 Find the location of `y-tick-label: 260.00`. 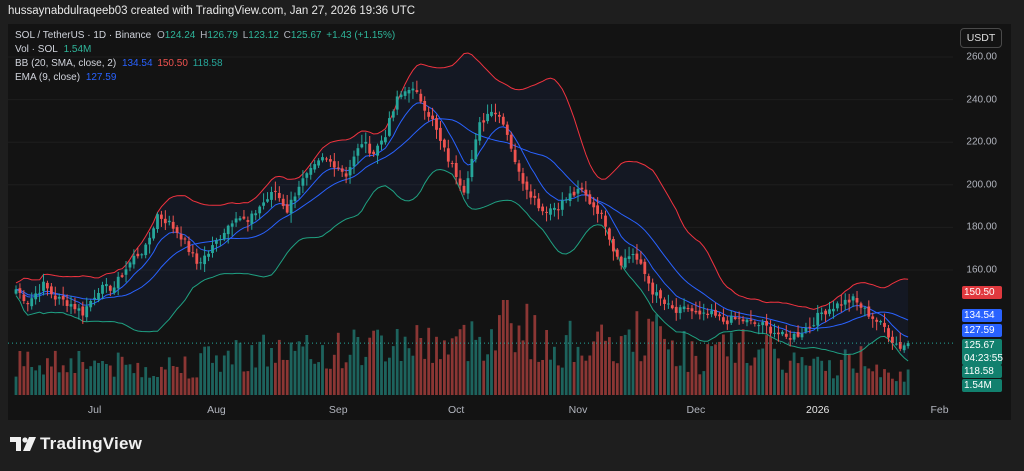

y-tick-label: 260.00 is located at coordinates (981, 57).